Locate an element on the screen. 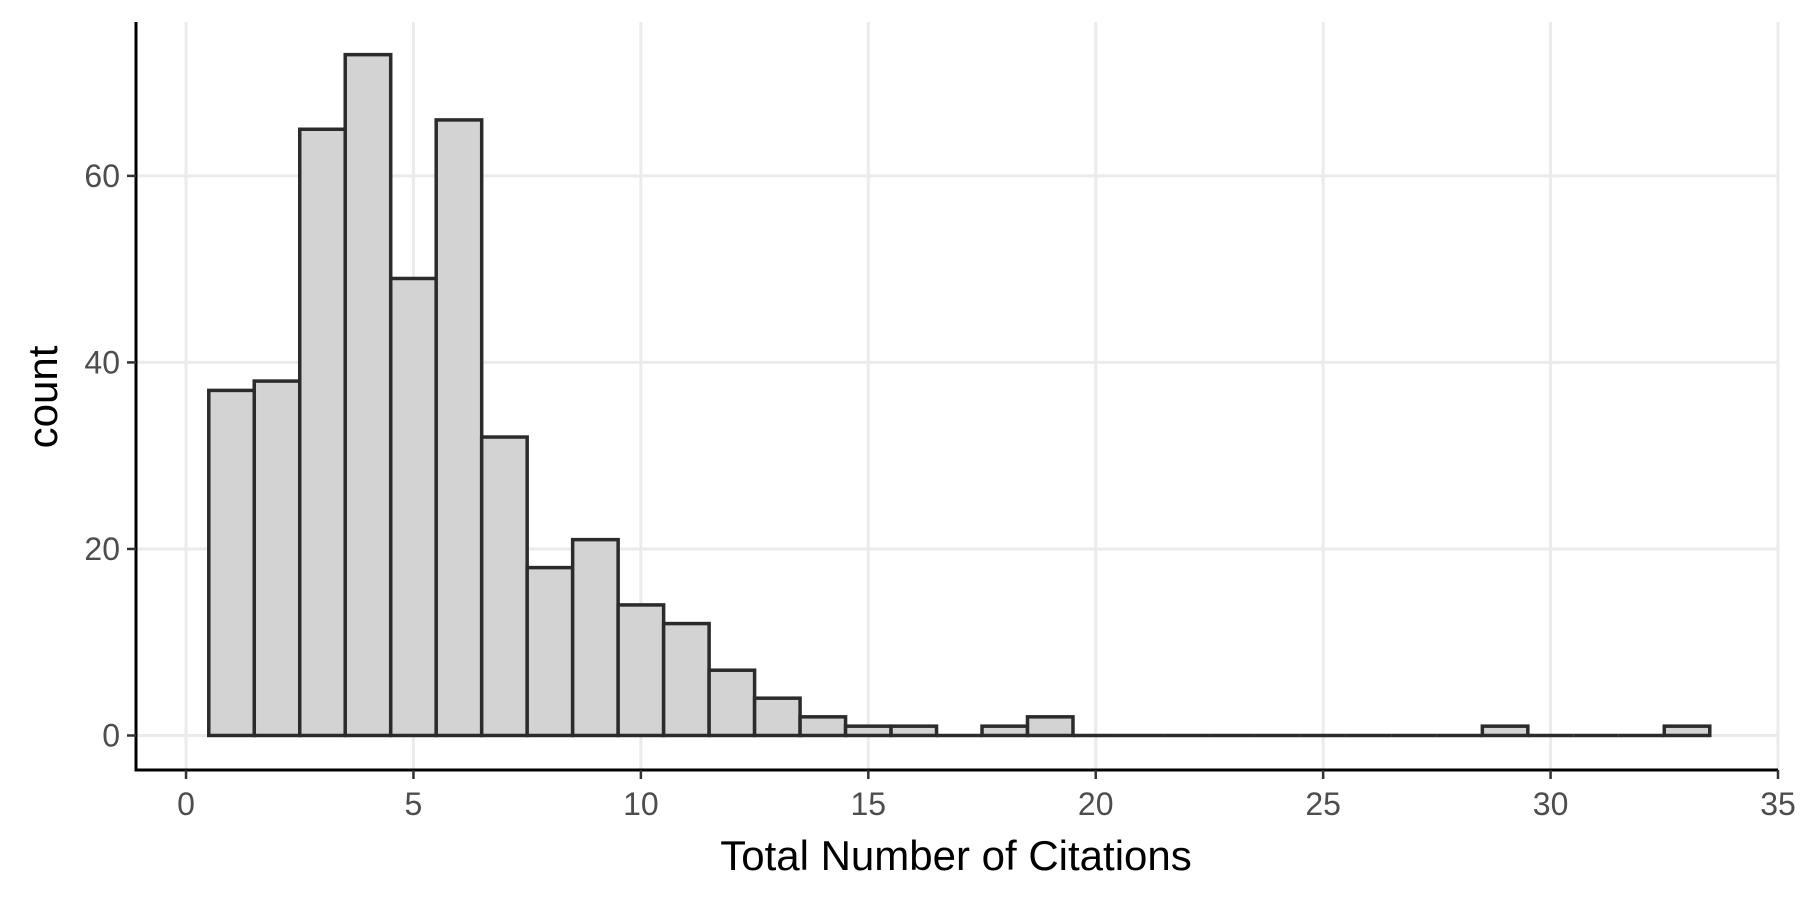  x-axis-ticks: 0 5 10 15 20 25 30 35 is located at coordinates (986, 796).